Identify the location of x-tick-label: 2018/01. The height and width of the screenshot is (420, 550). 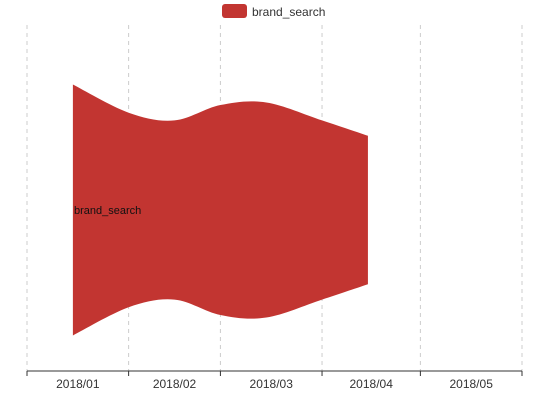
(78, 384).